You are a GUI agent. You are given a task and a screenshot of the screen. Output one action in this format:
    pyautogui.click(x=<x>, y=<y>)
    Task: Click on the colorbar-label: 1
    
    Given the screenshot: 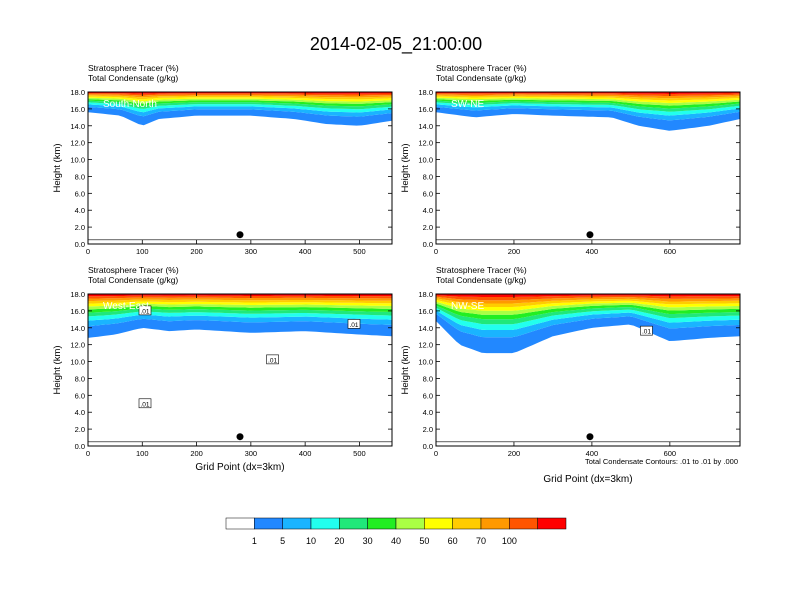 What is the action you would take?
    pyautogui.click(x=254, y=541)
    